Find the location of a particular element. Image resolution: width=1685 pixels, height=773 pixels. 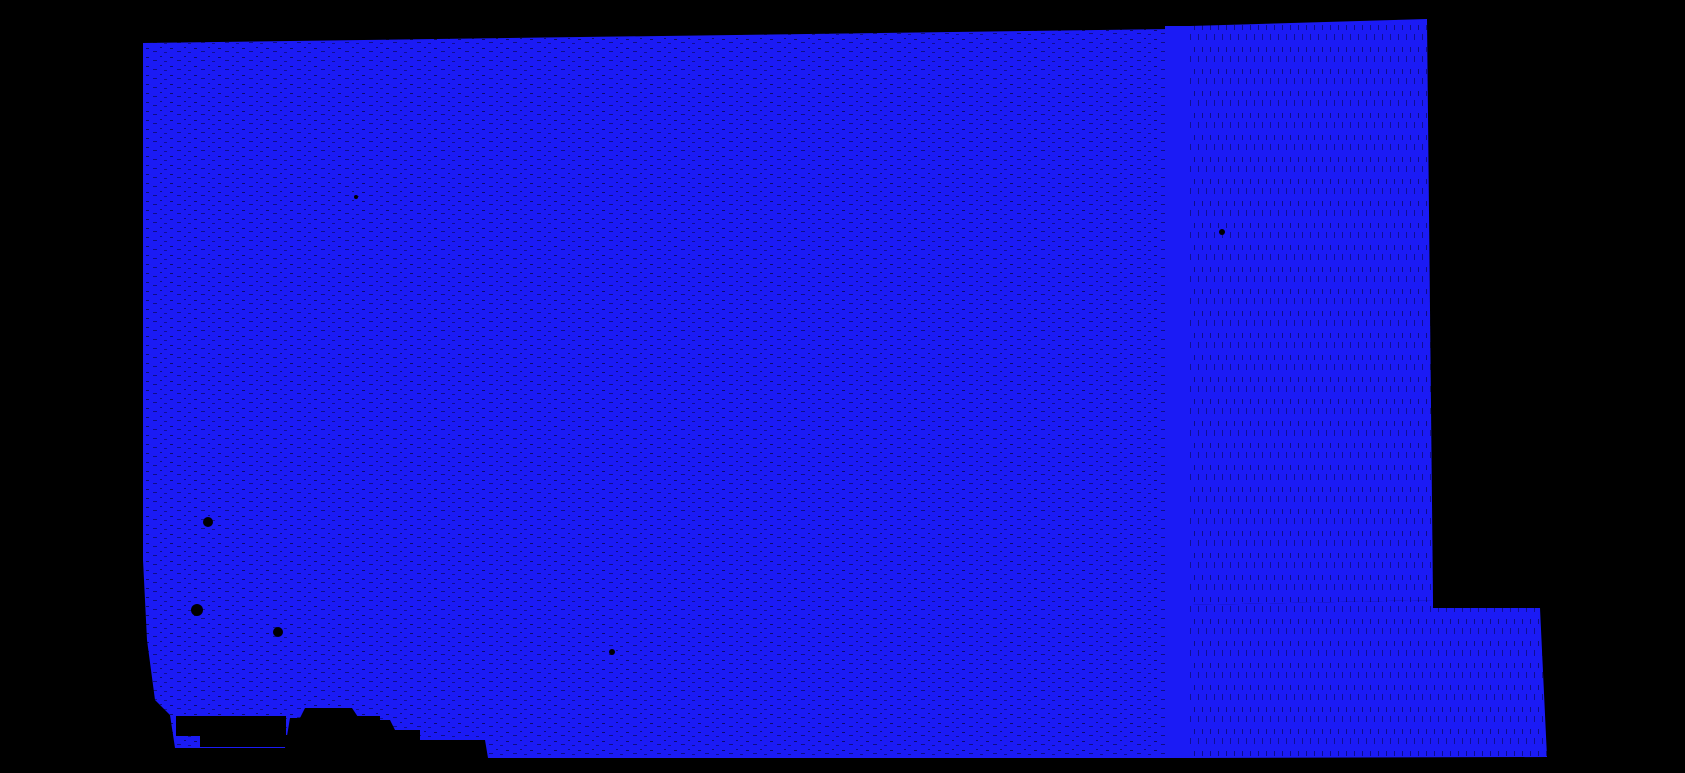

point-cloud-wall-right-upper is located at coordinates (1311, 312).